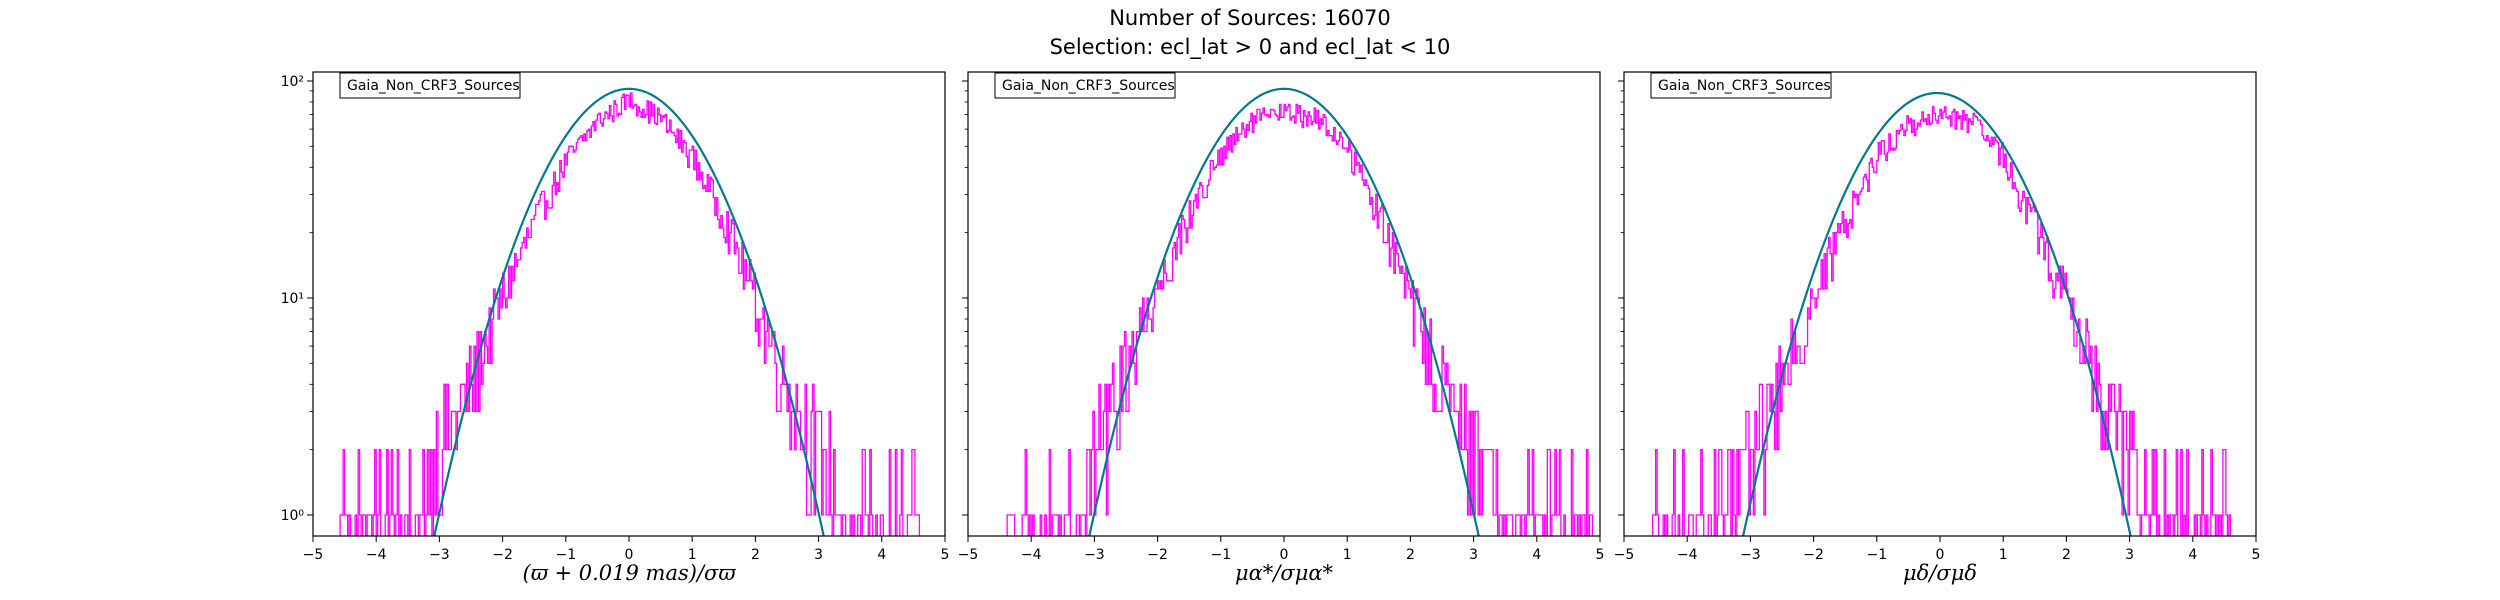  Describe the element at coordinates (1250, 47) in the screenshot. I see `figure-title-line2: Selection: ecl_lat > 0 and ecl_lat < 10` at that location.